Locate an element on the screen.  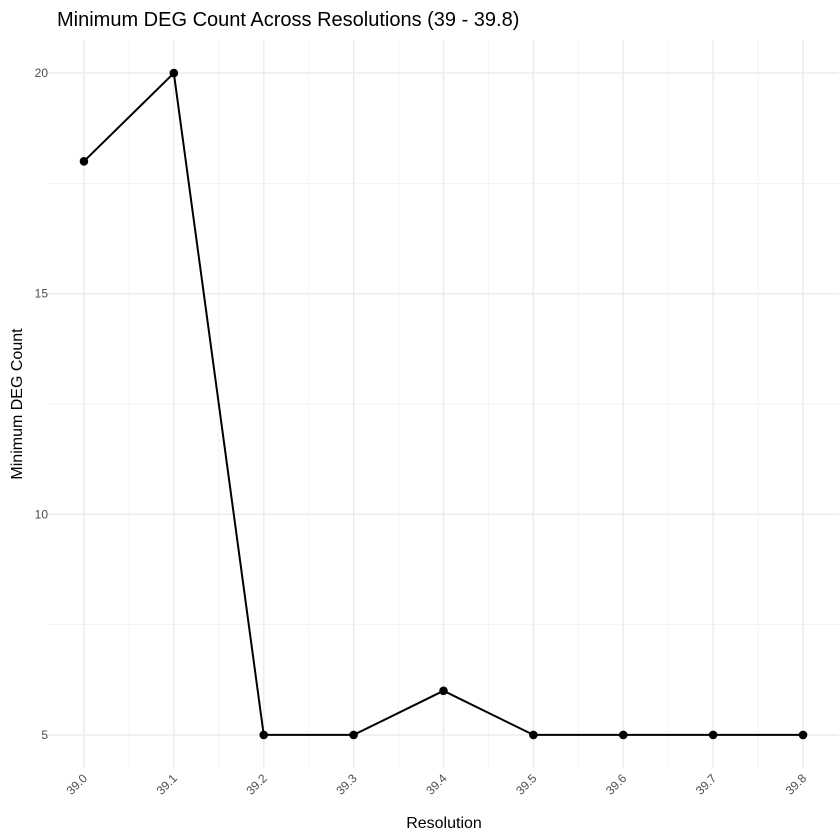
y-tick-label: 5 is located at coordinates (44, 735).